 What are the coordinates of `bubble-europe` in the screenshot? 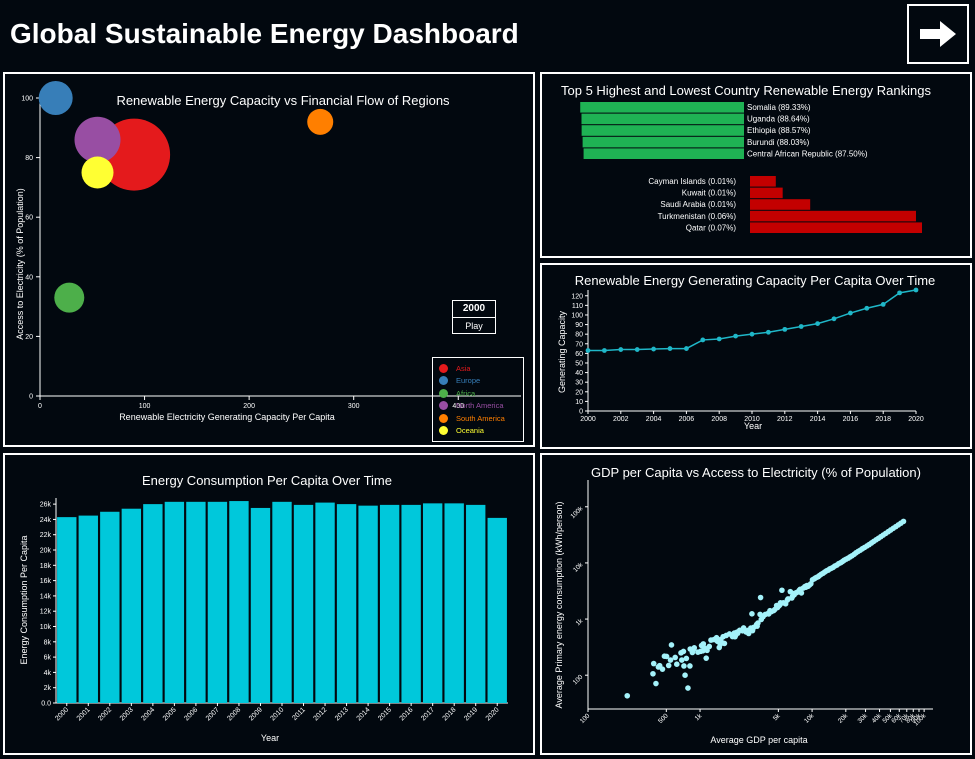 It's located at (55, 98).